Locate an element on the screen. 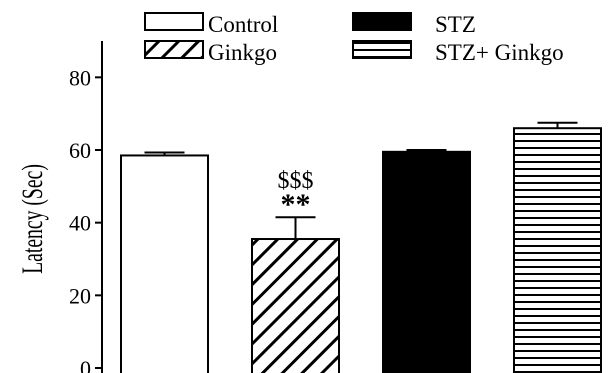  y-tick-label: 60 is located at coordinates (80, 150).